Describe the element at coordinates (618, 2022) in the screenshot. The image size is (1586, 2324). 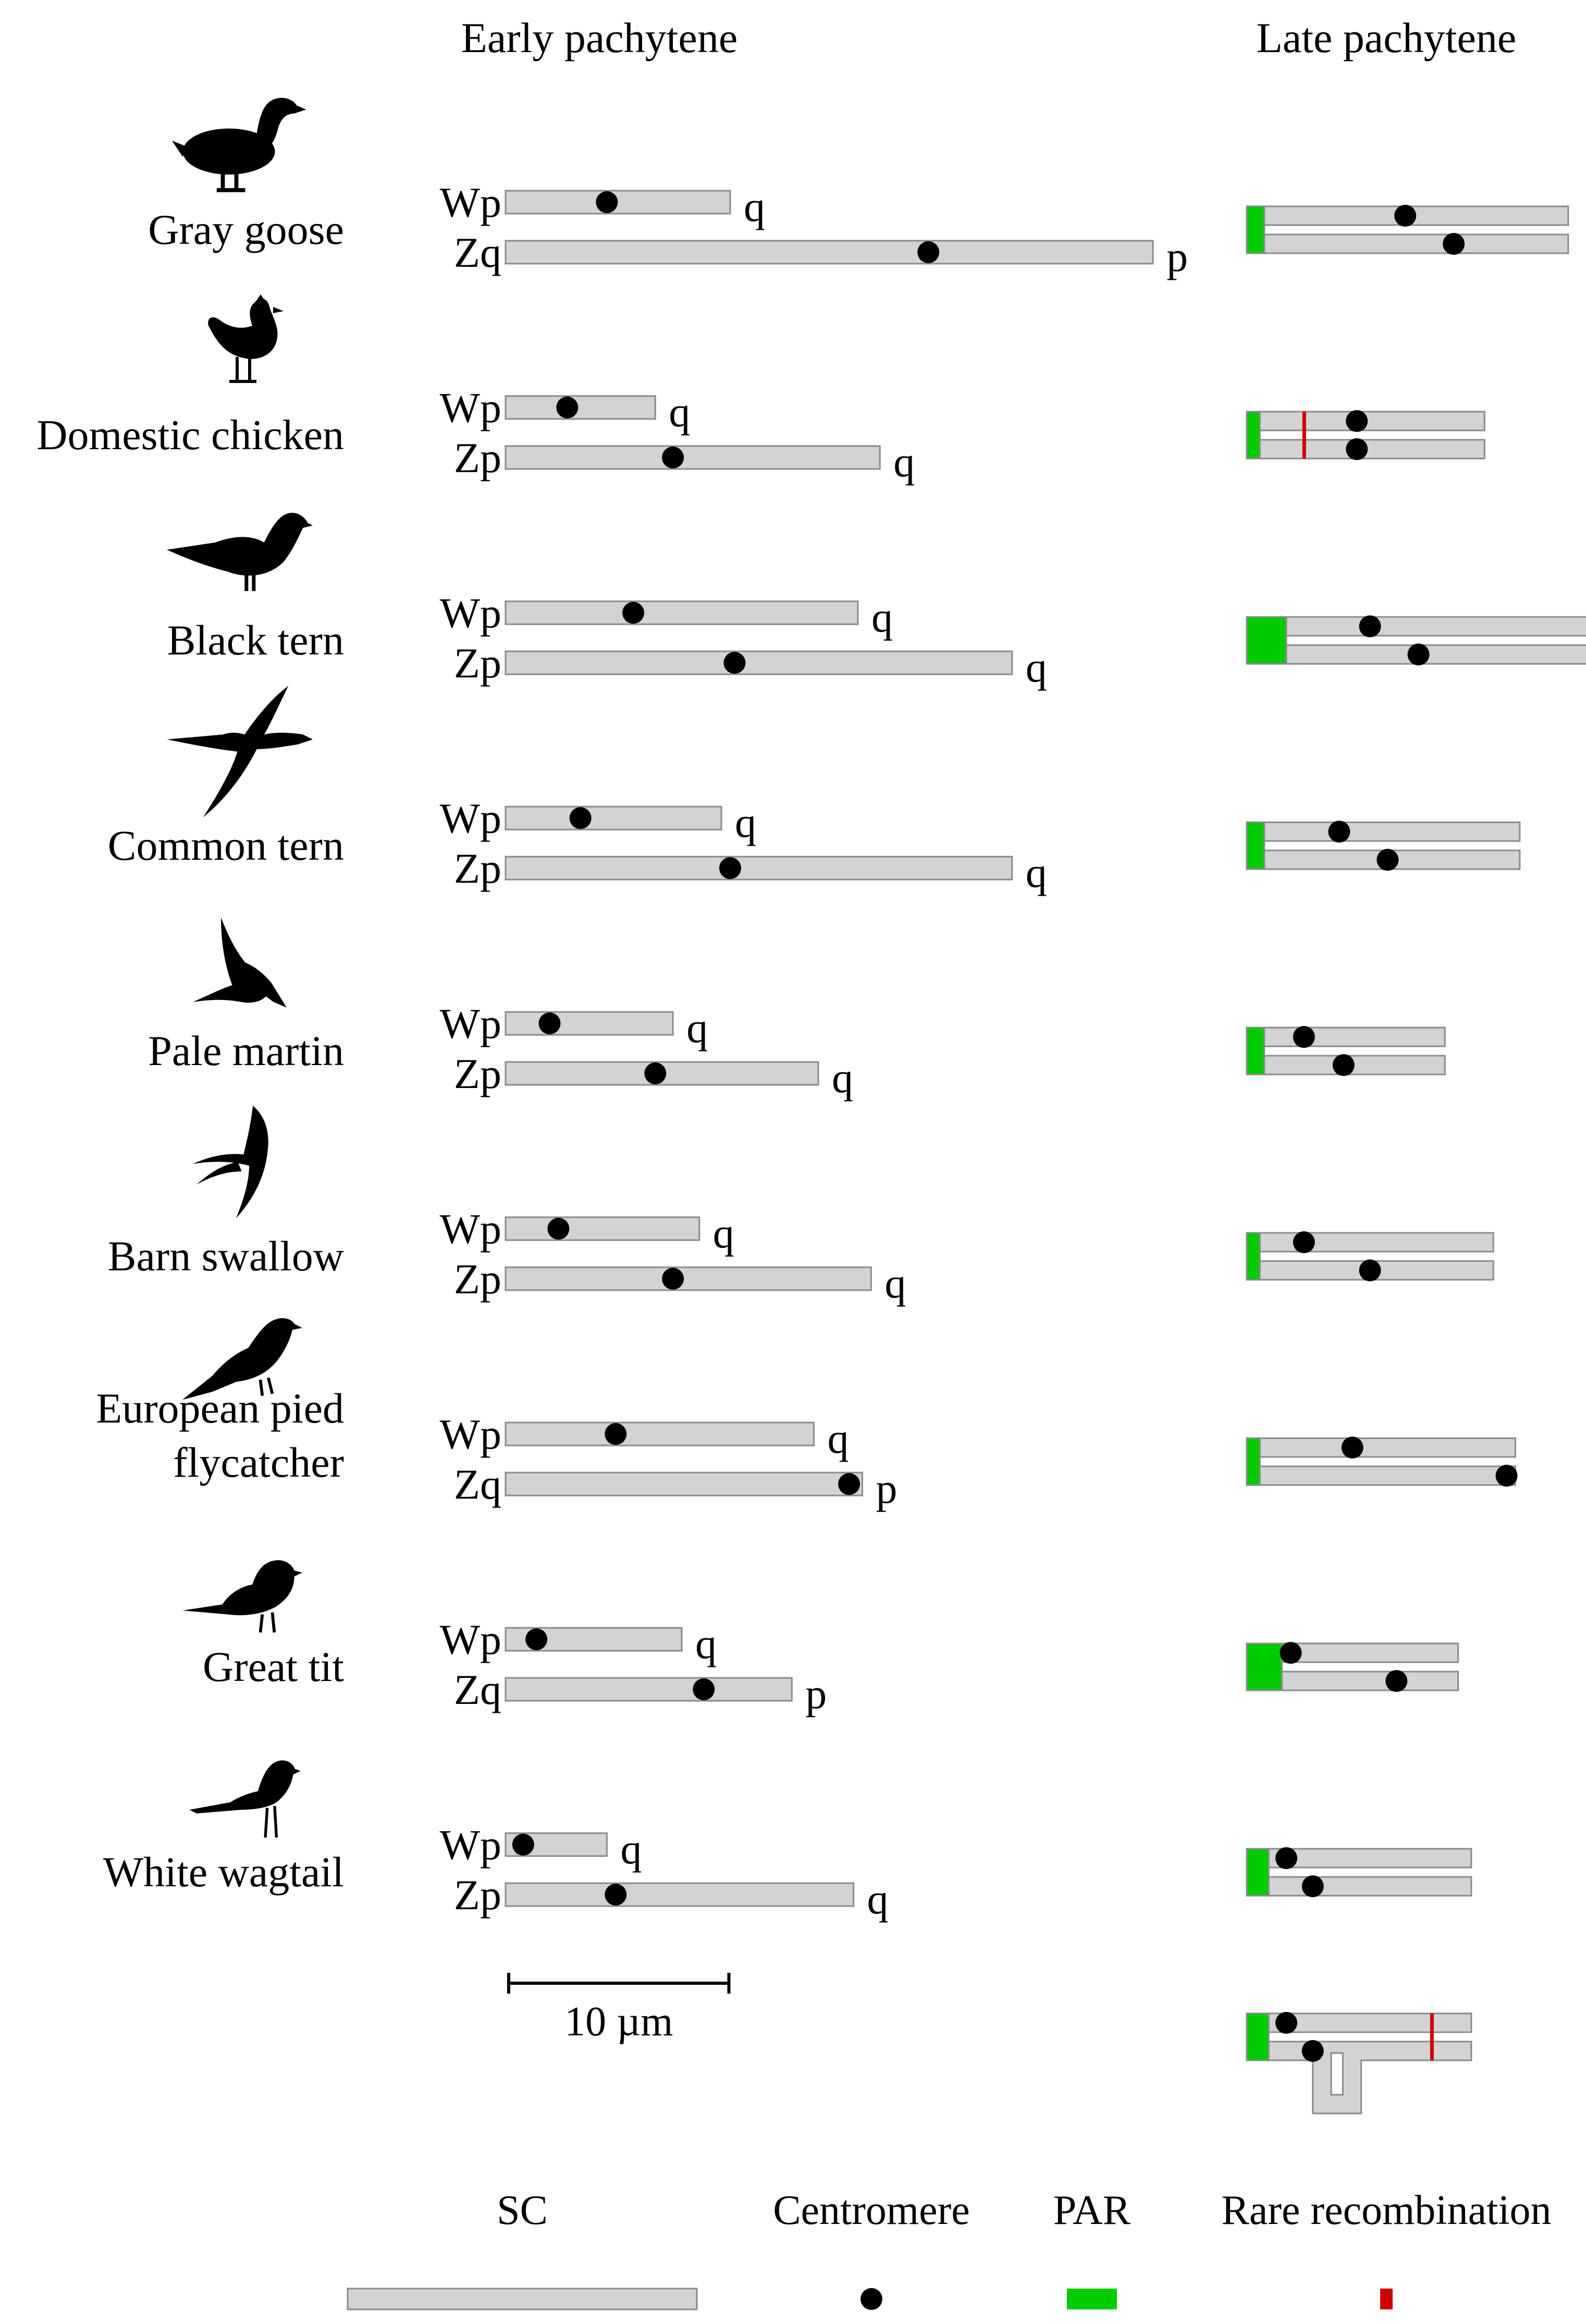
I see `scale-bar-label: 10 µm` at that location.